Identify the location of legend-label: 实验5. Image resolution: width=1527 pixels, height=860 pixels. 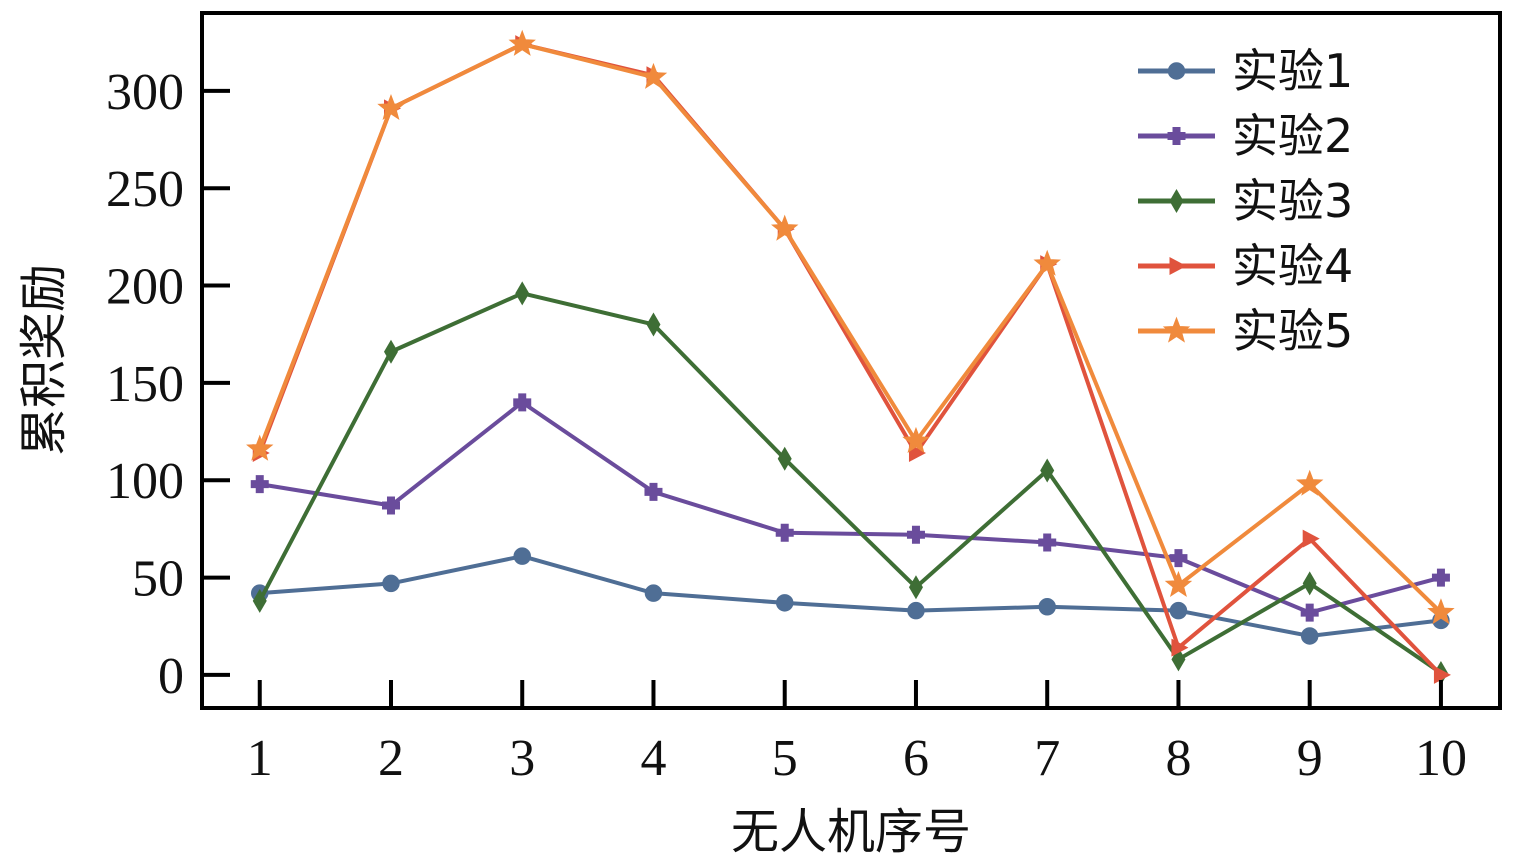
(1292, 331).